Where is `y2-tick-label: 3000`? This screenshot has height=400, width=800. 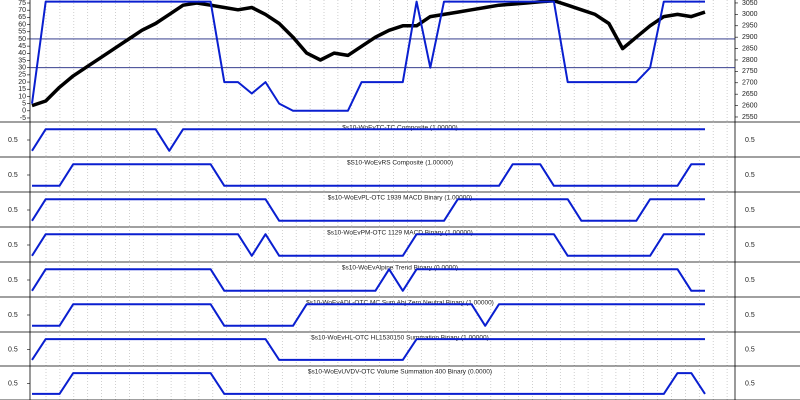 y2-tick-label: 3000 is located at coordinates (750, 14).